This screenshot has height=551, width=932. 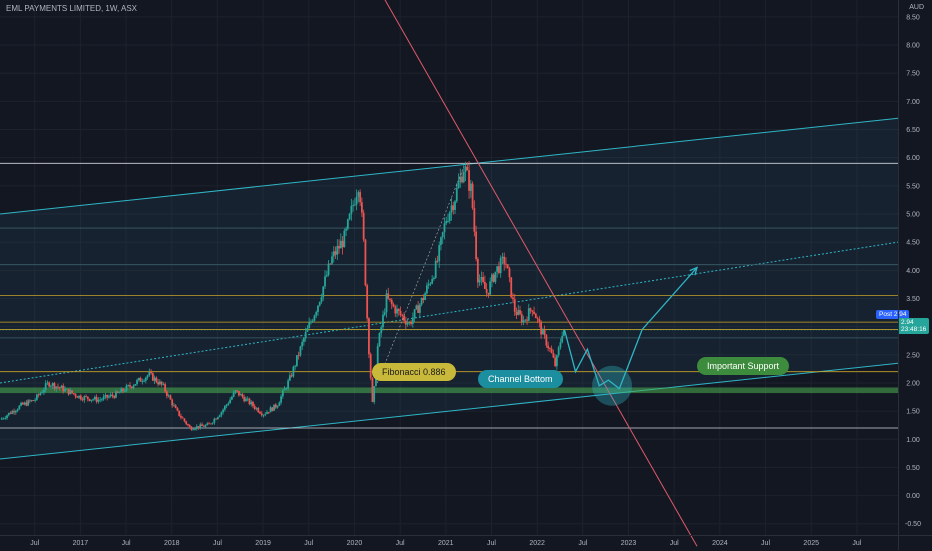 I want to click on price-axis, so click(x=915, y=275).